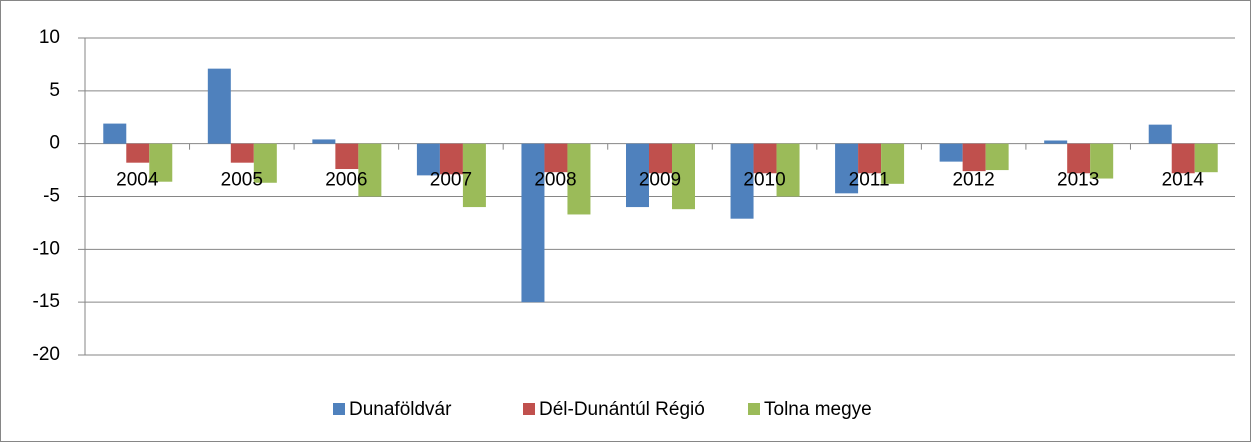 This screenshot has height=448, width=1253. What do you see at coordinates (54, 143) in the screenshot?
I see `y-tick-label: 0` at bounding box center [54, 143].